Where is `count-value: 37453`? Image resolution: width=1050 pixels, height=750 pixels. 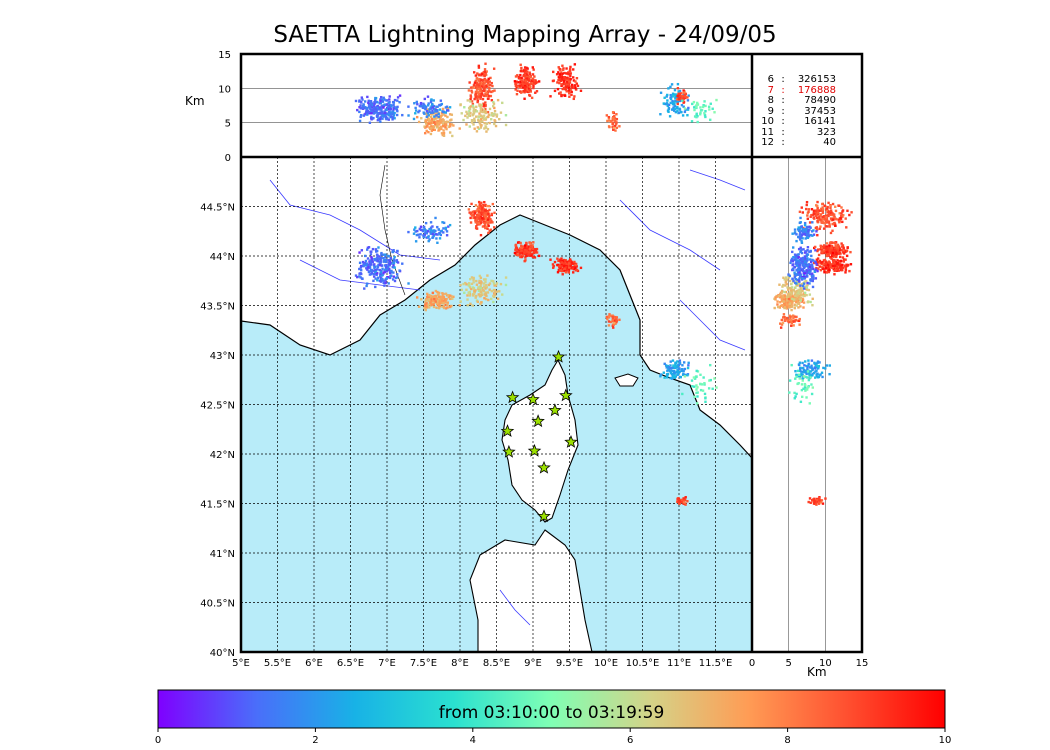 count-value: 37453 is located at coordinates (820, 111).